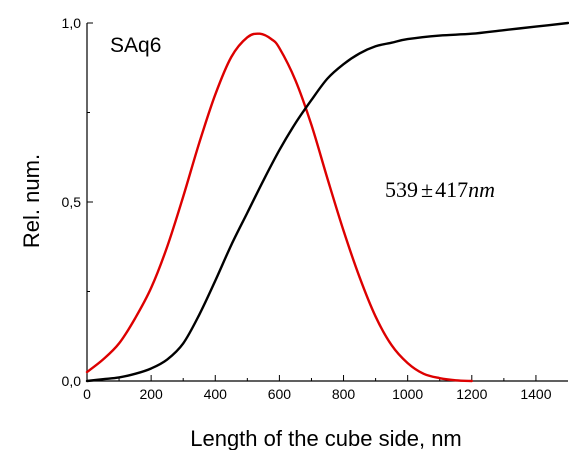 The image size is (569, 450). Describe the element at coordinates (135, 45) in the screenshot. I see `panel-label: SAq6` at that location.